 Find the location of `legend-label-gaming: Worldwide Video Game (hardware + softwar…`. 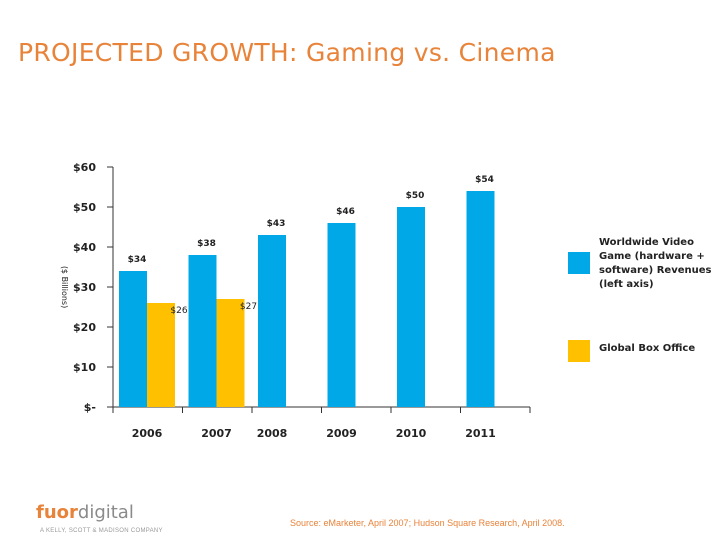

legend-label-gaming: Worldwide Video Game (hardware + softwar… is located at coordinates (655, 263).